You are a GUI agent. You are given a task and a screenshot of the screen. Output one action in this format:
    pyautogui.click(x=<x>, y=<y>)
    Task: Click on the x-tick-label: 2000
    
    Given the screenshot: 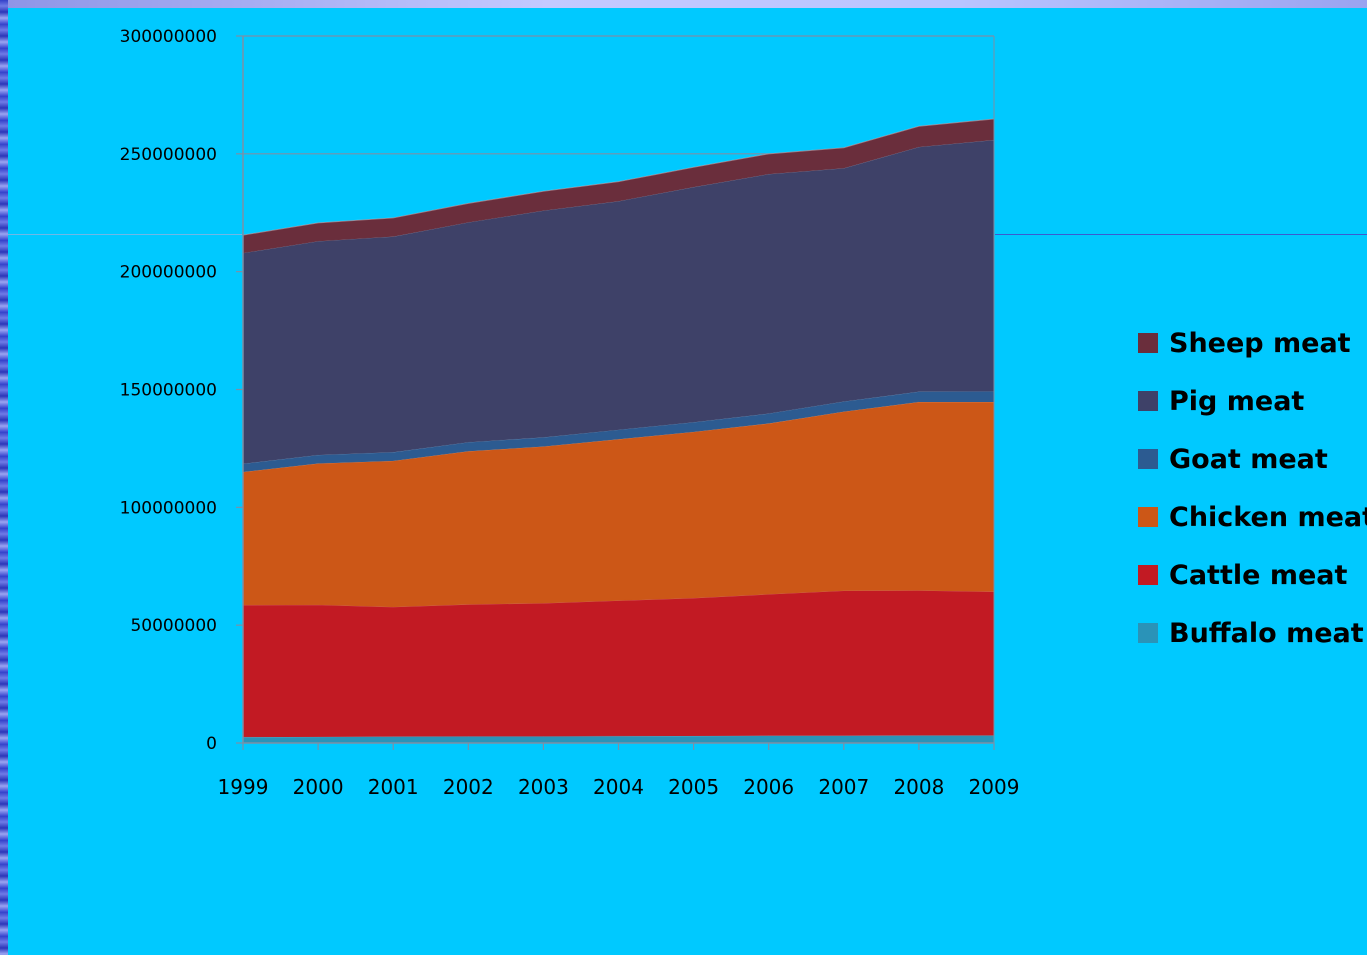 What is the action you would take?
    pyautogui.click(x=318, y=787)
    